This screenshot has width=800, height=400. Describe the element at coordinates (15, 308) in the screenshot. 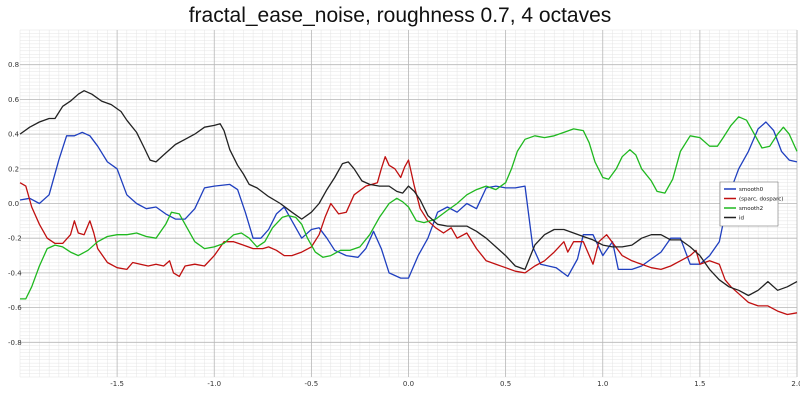

I see `y-tick-label: -0.6` at that location.